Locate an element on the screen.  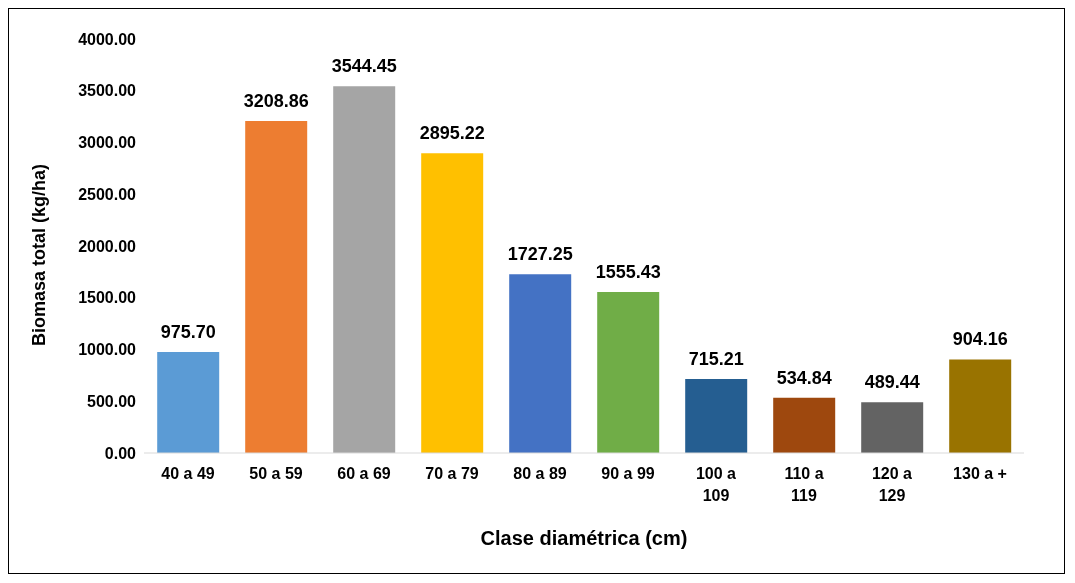
data-label: 1555.43 is located at coordinates (628, 272).